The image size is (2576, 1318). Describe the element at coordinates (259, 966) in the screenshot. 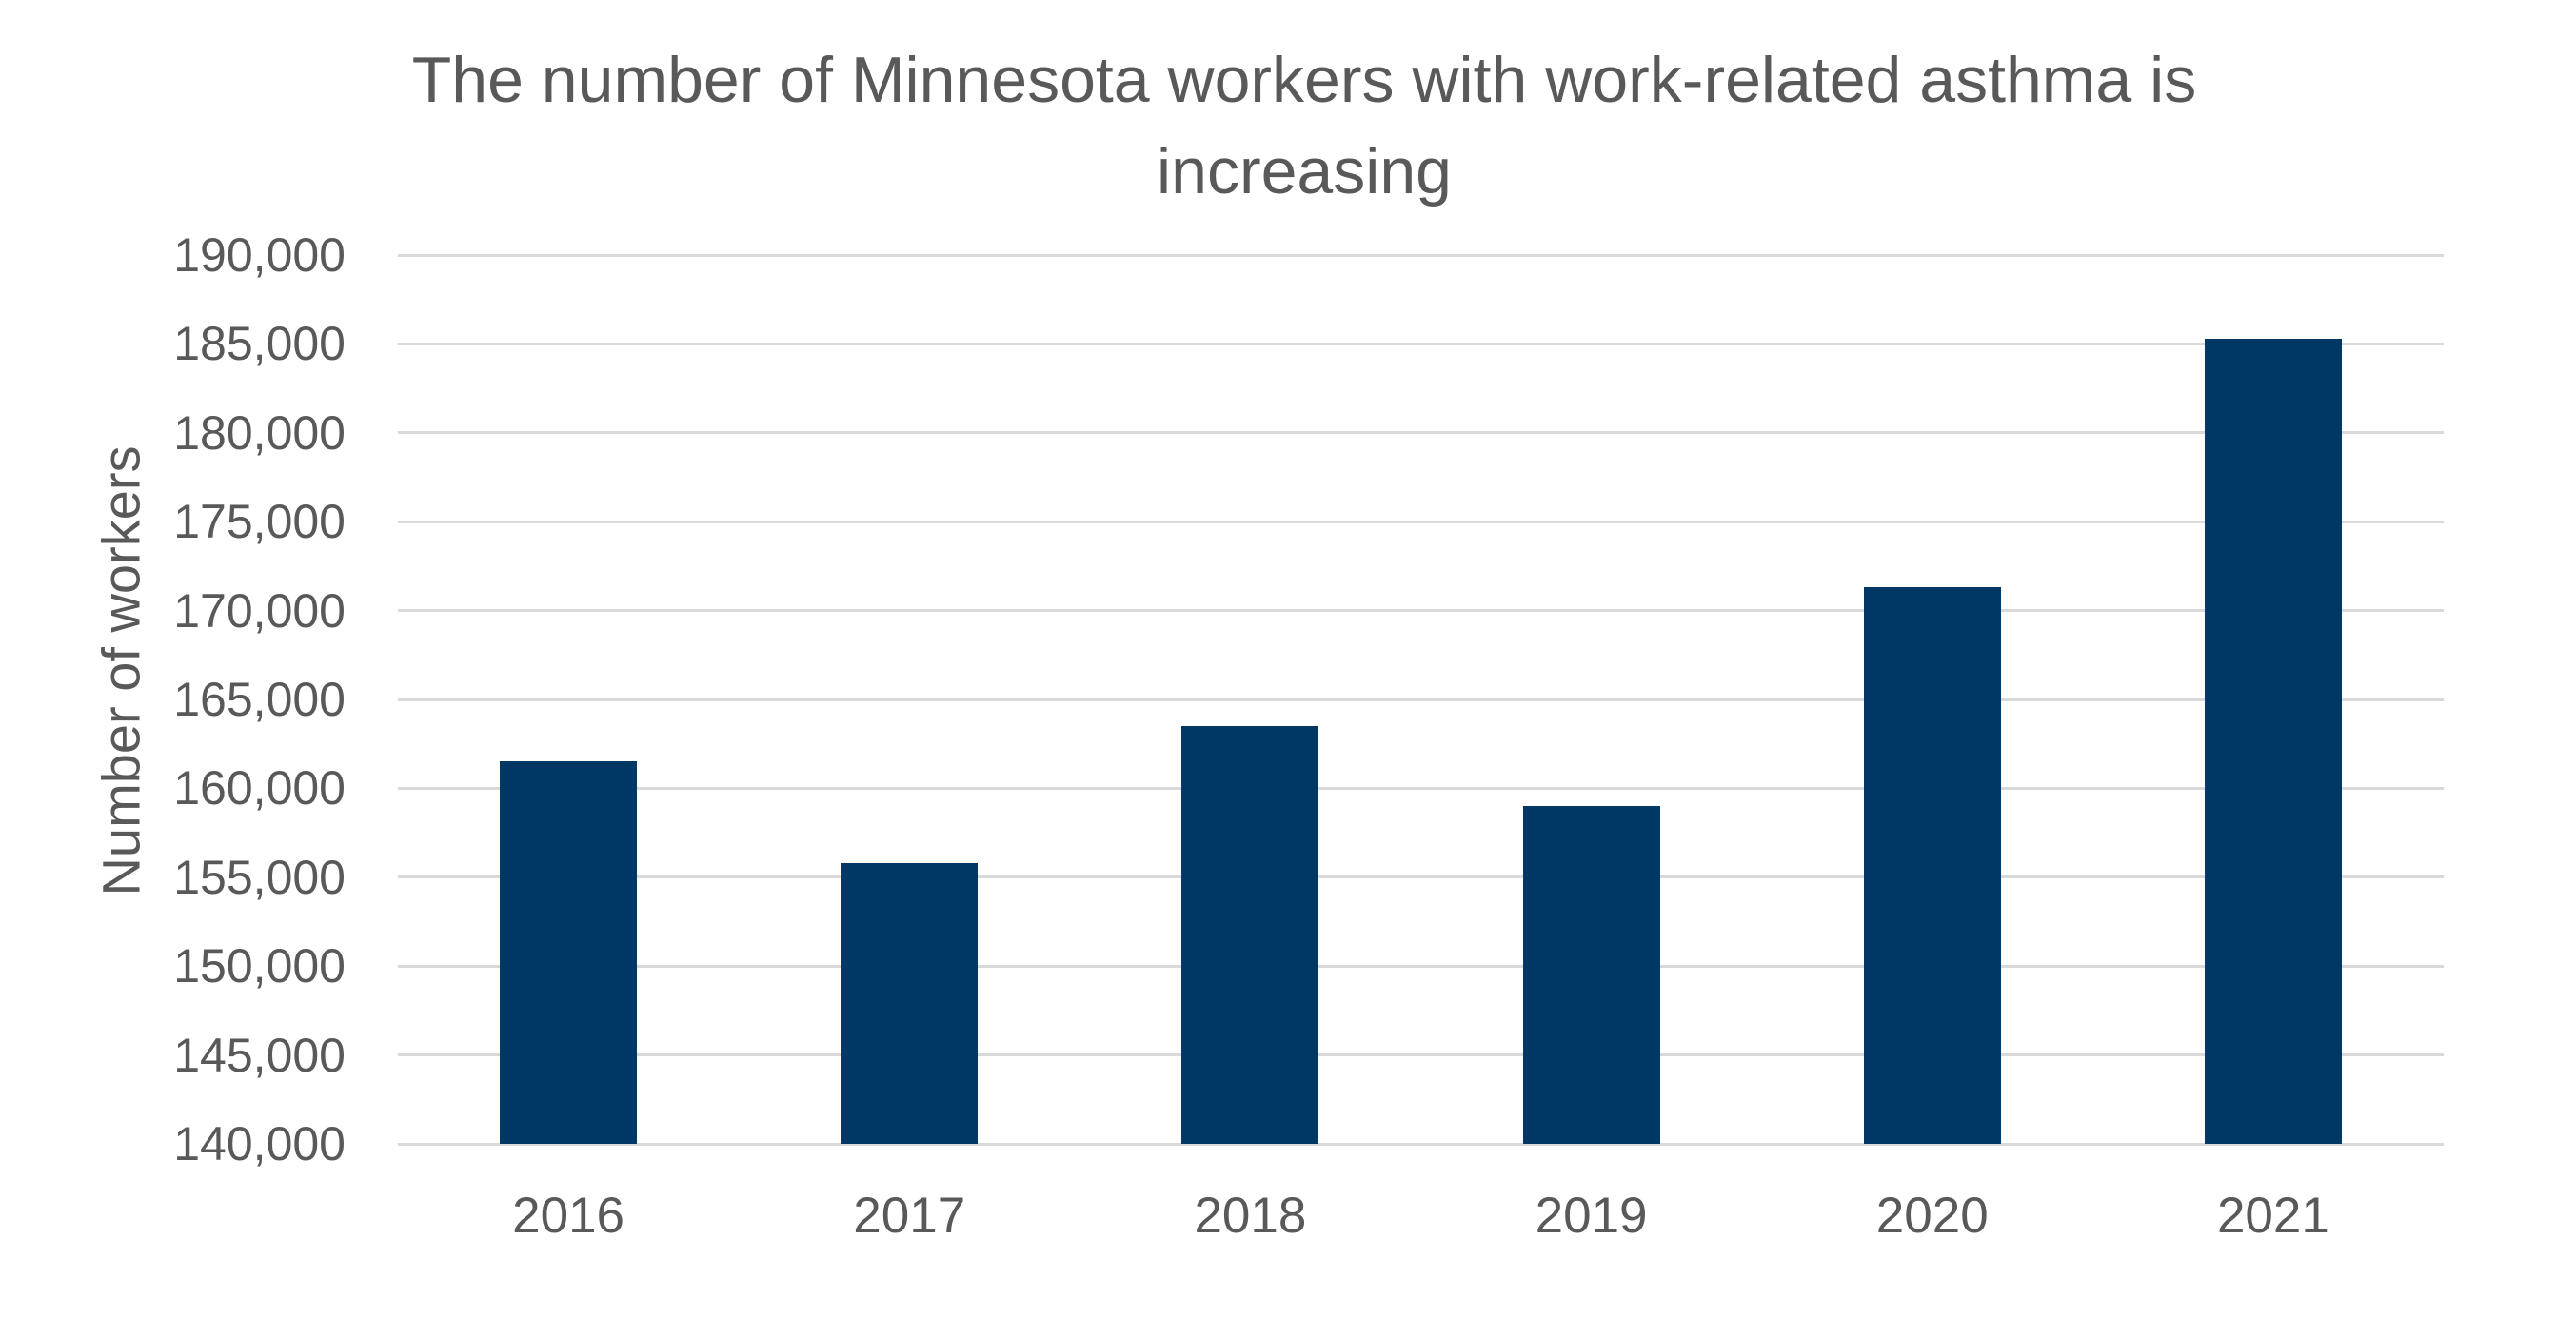

I see `y-tick-label: 150,000` at that location.